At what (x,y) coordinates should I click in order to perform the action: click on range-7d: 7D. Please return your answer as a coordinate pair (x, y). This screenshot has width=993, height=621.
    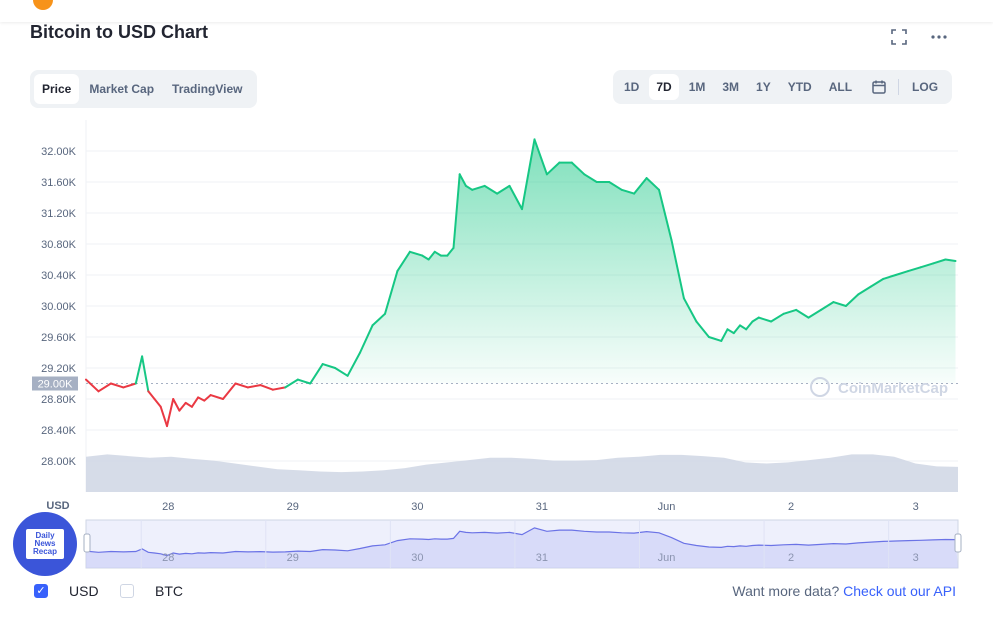
    Looking at the image, I should click on (664, 87).